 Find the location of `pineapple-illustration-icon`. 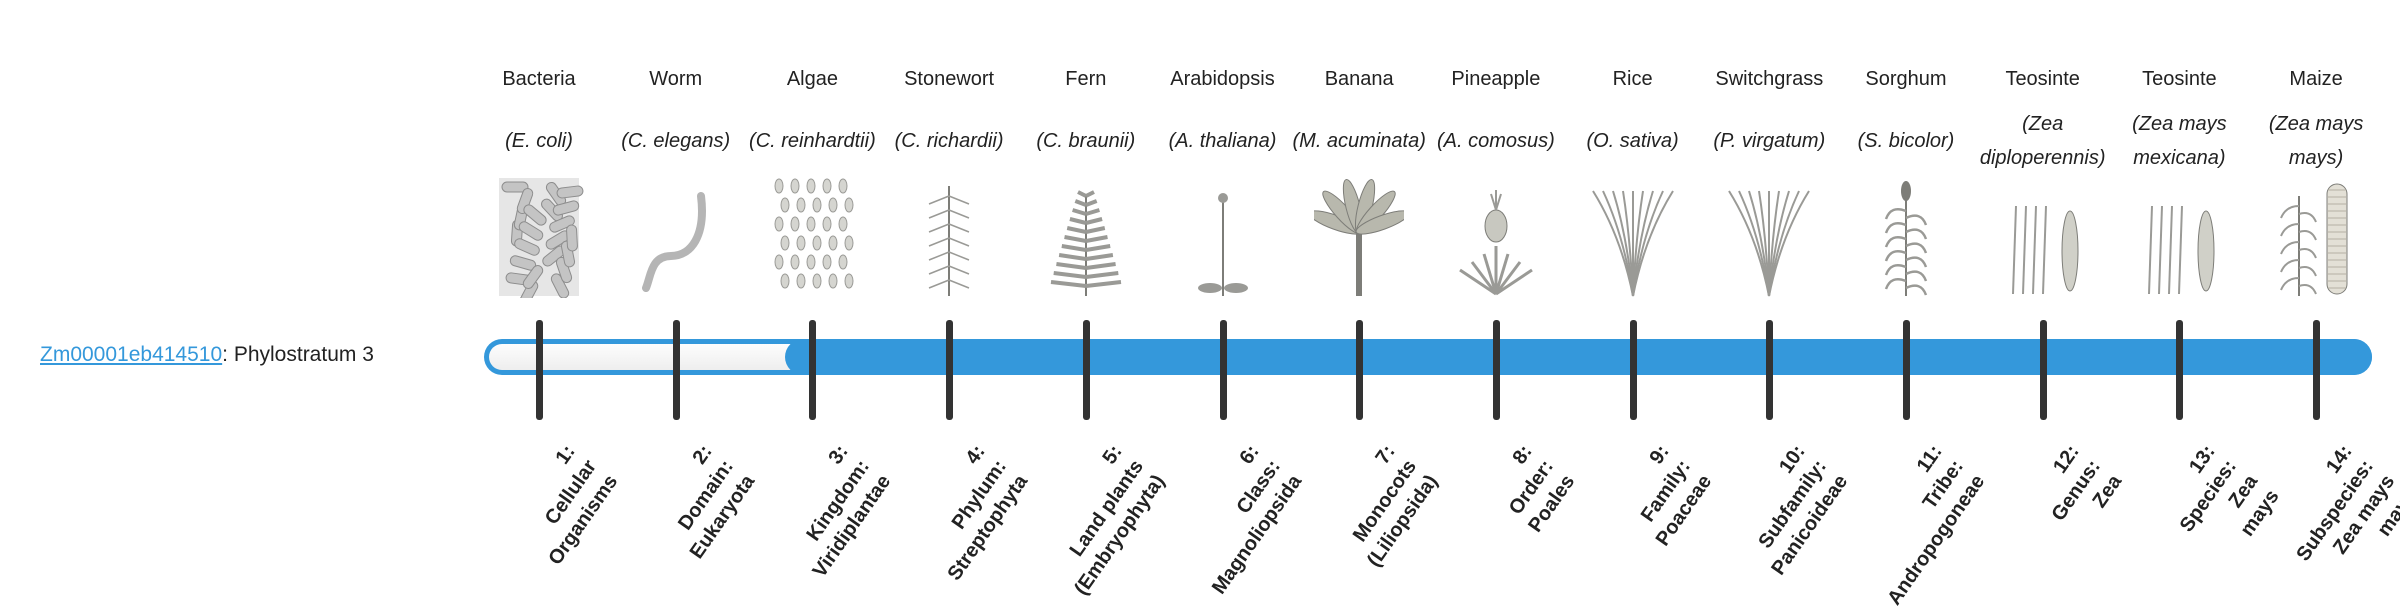

pineapple-illustration-icon is located at coordinates (1496, 237).